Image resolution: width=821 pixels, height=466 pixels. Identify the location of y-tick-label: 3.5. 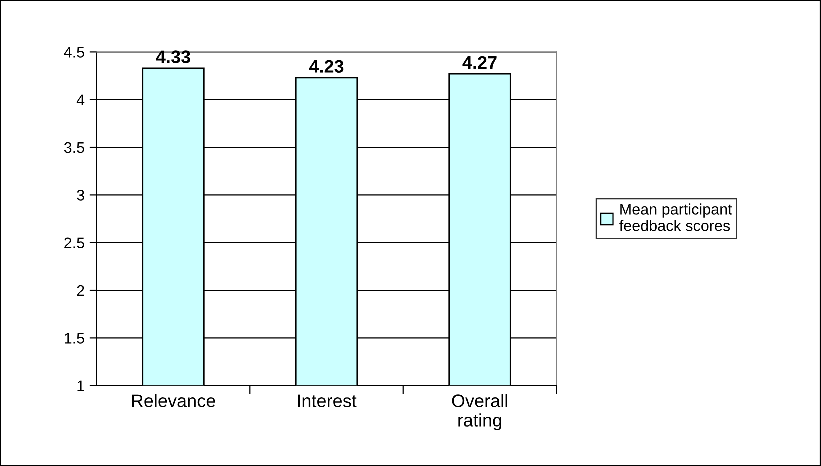
(74, 148).